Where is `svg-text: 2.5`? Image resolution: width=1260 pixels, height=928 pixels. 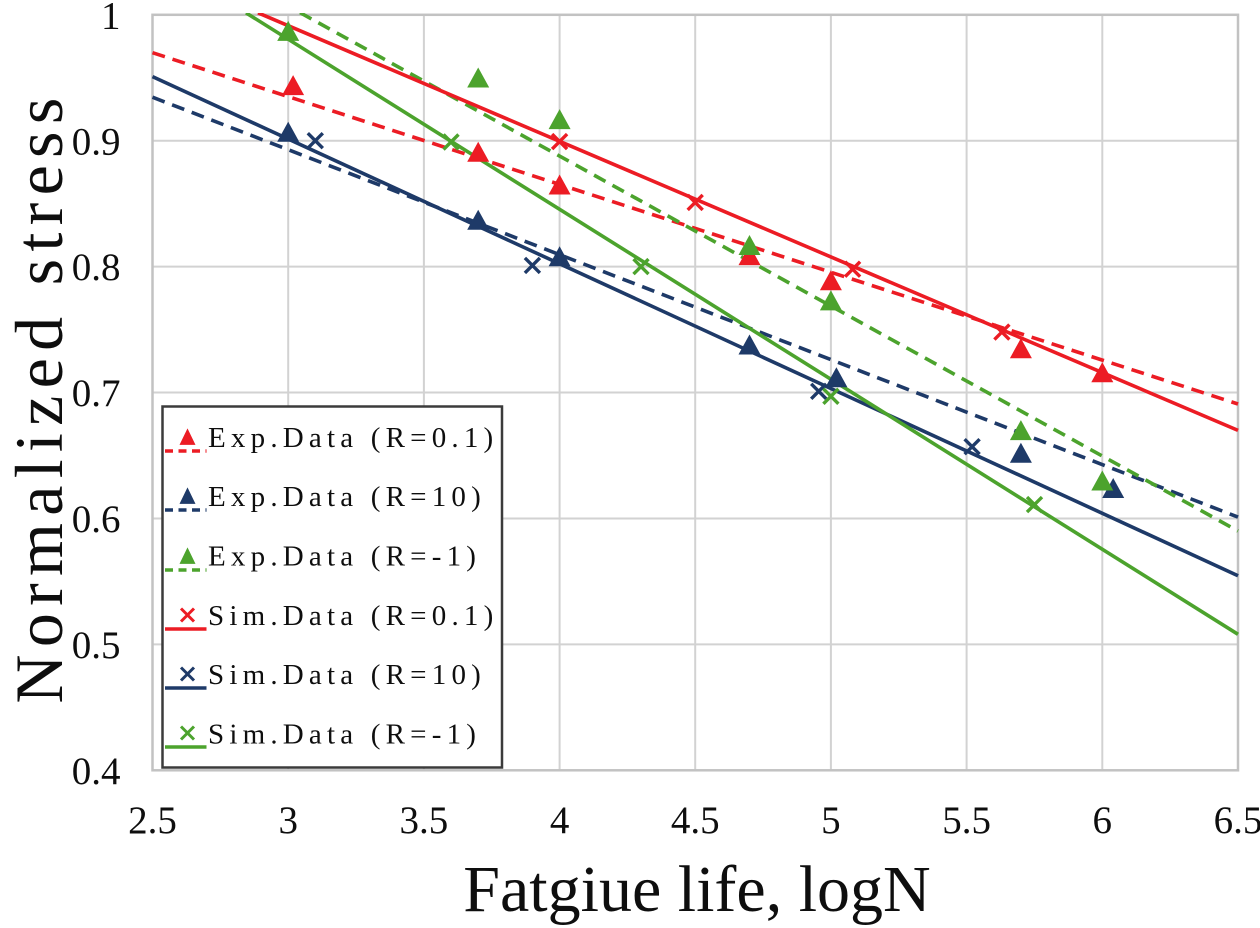 svg-text: 2.5 is located at coordinates (152, 820).